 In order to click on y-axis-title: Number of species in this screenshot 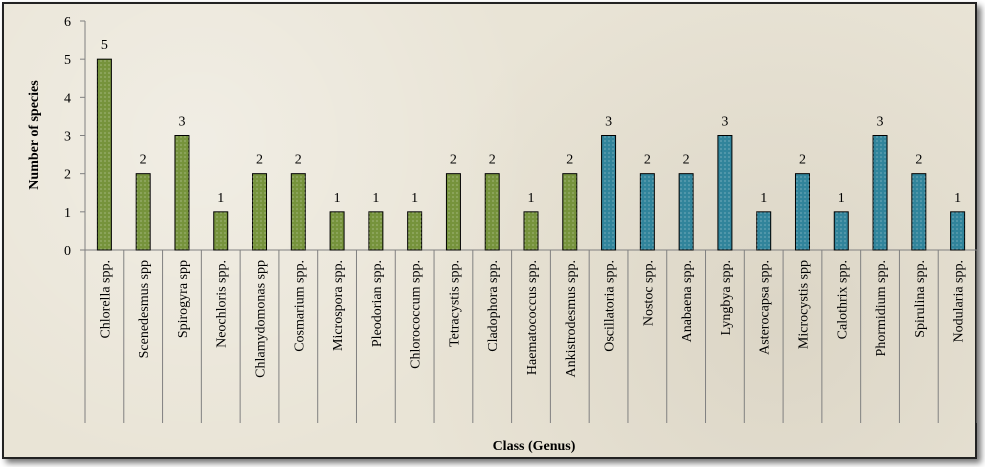, I will do `click(34, 135)`.